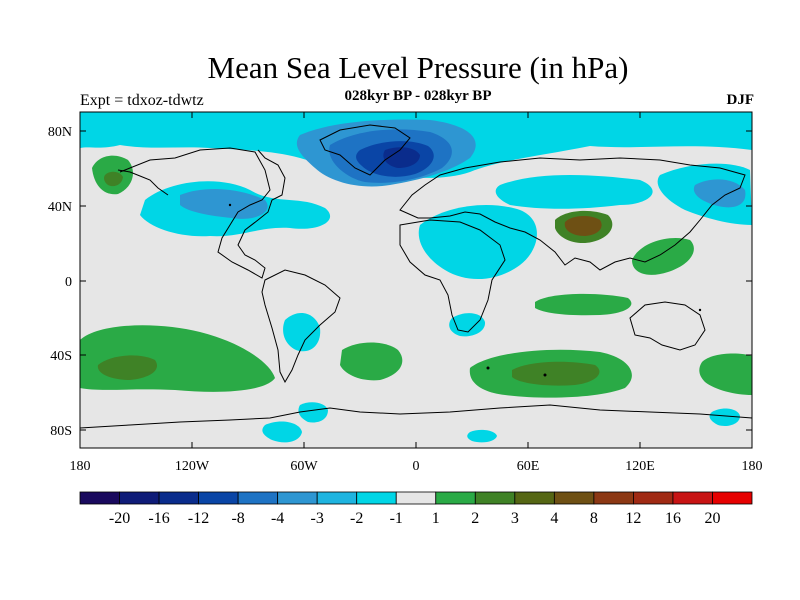  Describe the element at coordinates (60, 132) in the screenshot. I see `y-tick-label: 80N` at that location.